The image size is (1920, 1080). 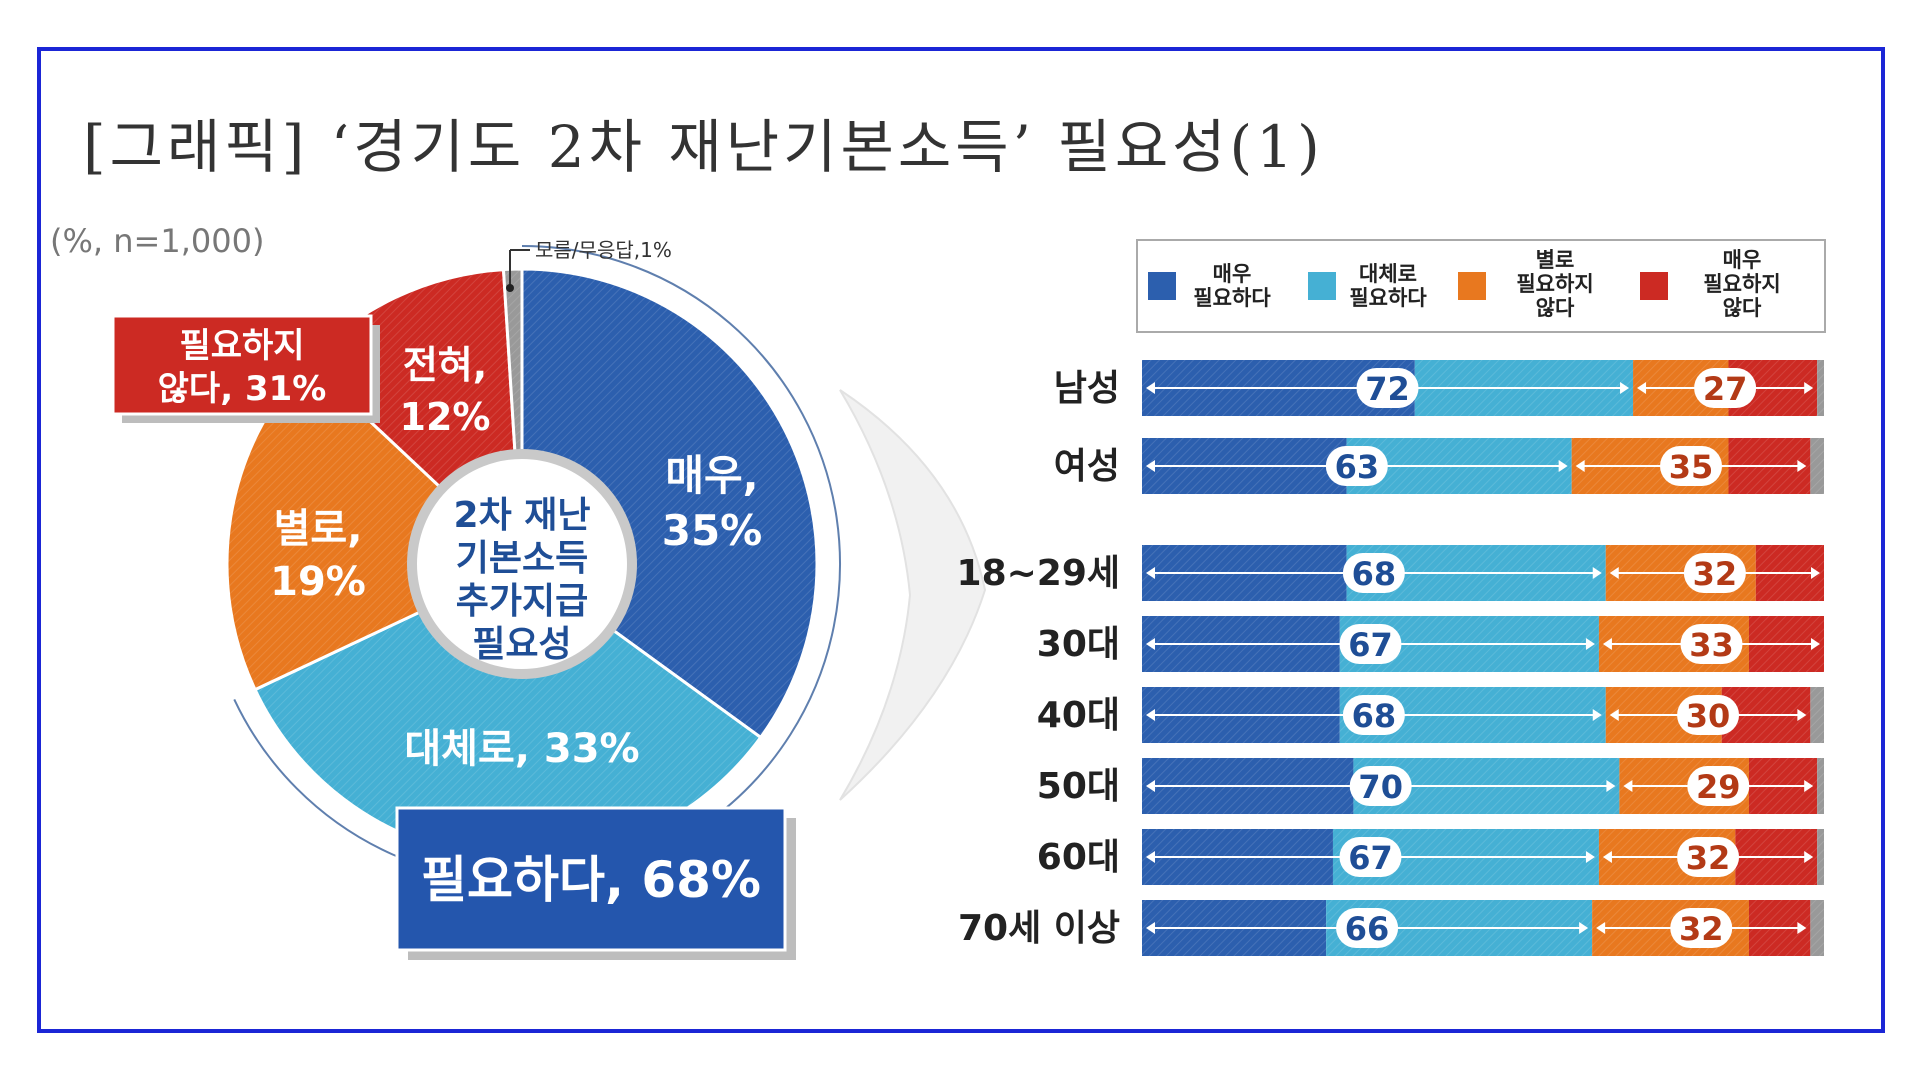 I want to click on bar-category-label: 70세 이상, so click(x=1039, y=928).